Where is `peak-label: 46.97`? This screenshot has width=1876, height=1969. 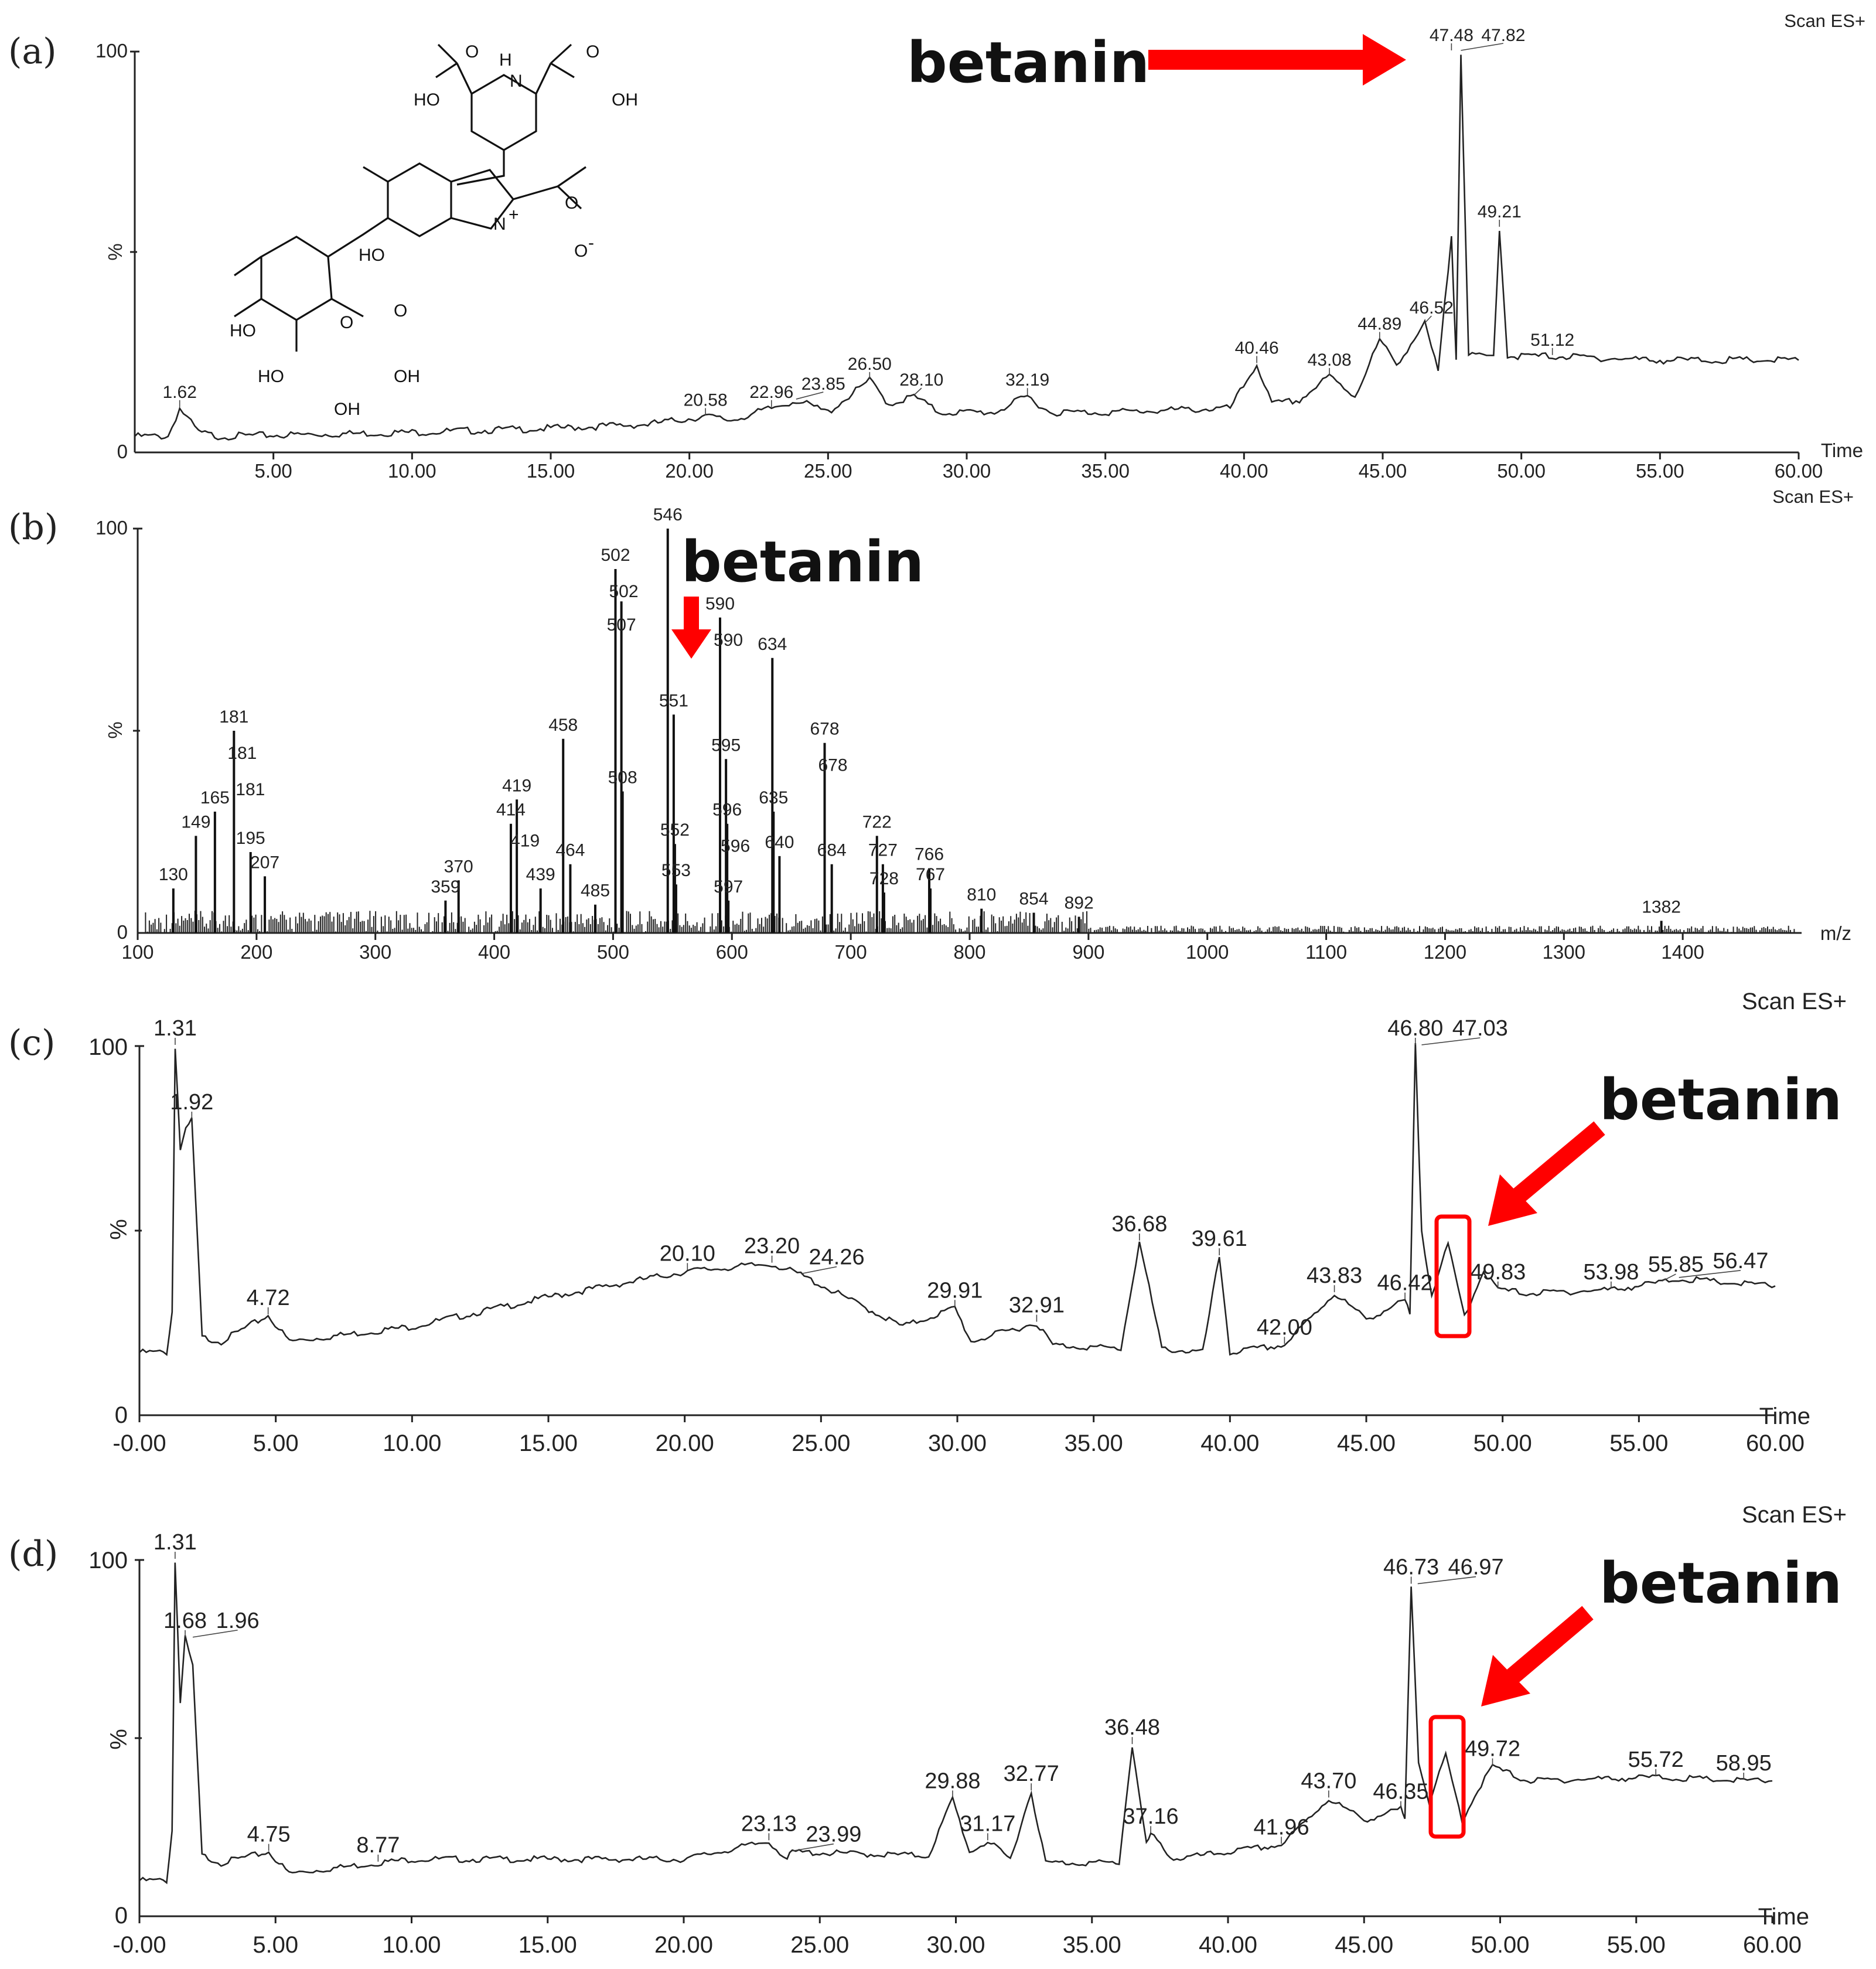 peak-label: 46.97 is located at coordinates (1476, 1567).